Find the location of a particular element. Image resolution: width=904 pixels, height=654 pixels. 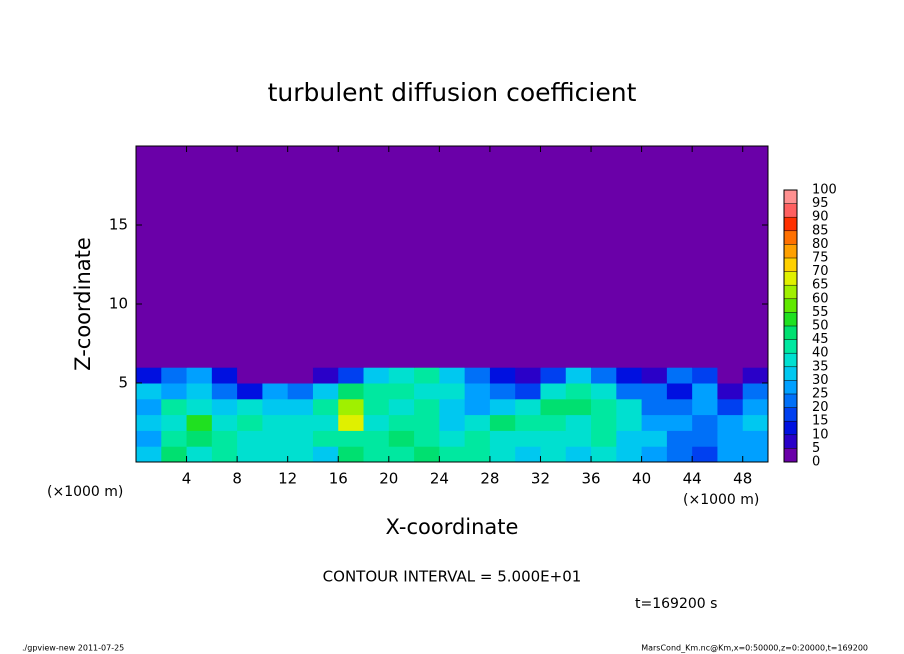

x-tick-label: 28 is located at coordinates (489, 479).